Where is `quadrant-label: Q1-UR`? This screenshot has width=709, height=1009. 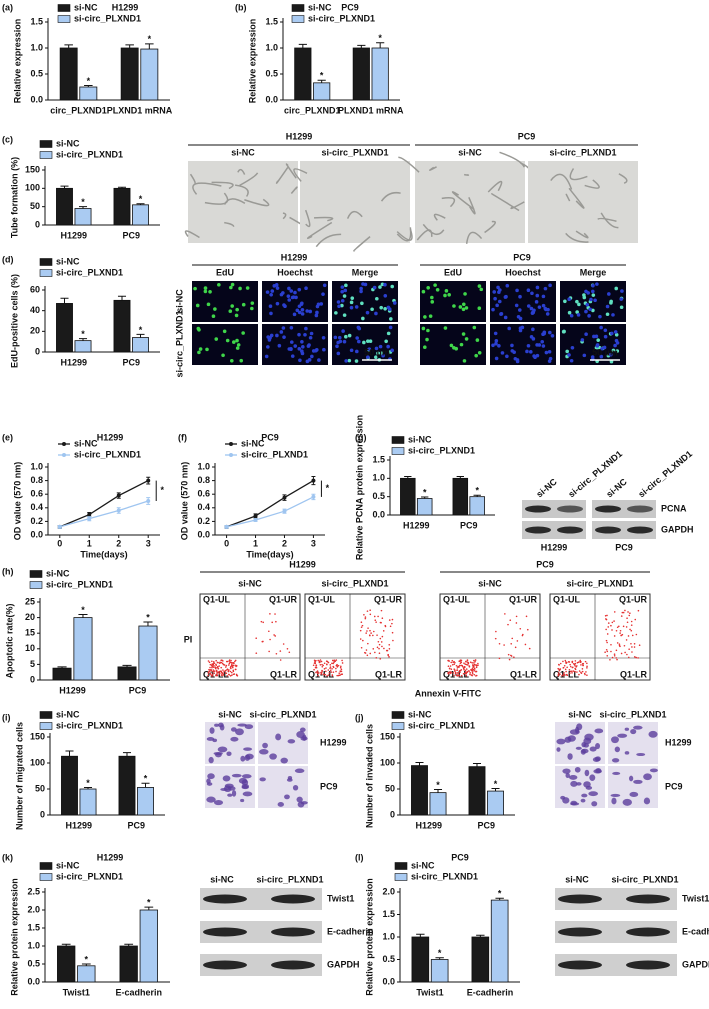 quadrant-label: Q1-UR is located at coordinates (633, 599).